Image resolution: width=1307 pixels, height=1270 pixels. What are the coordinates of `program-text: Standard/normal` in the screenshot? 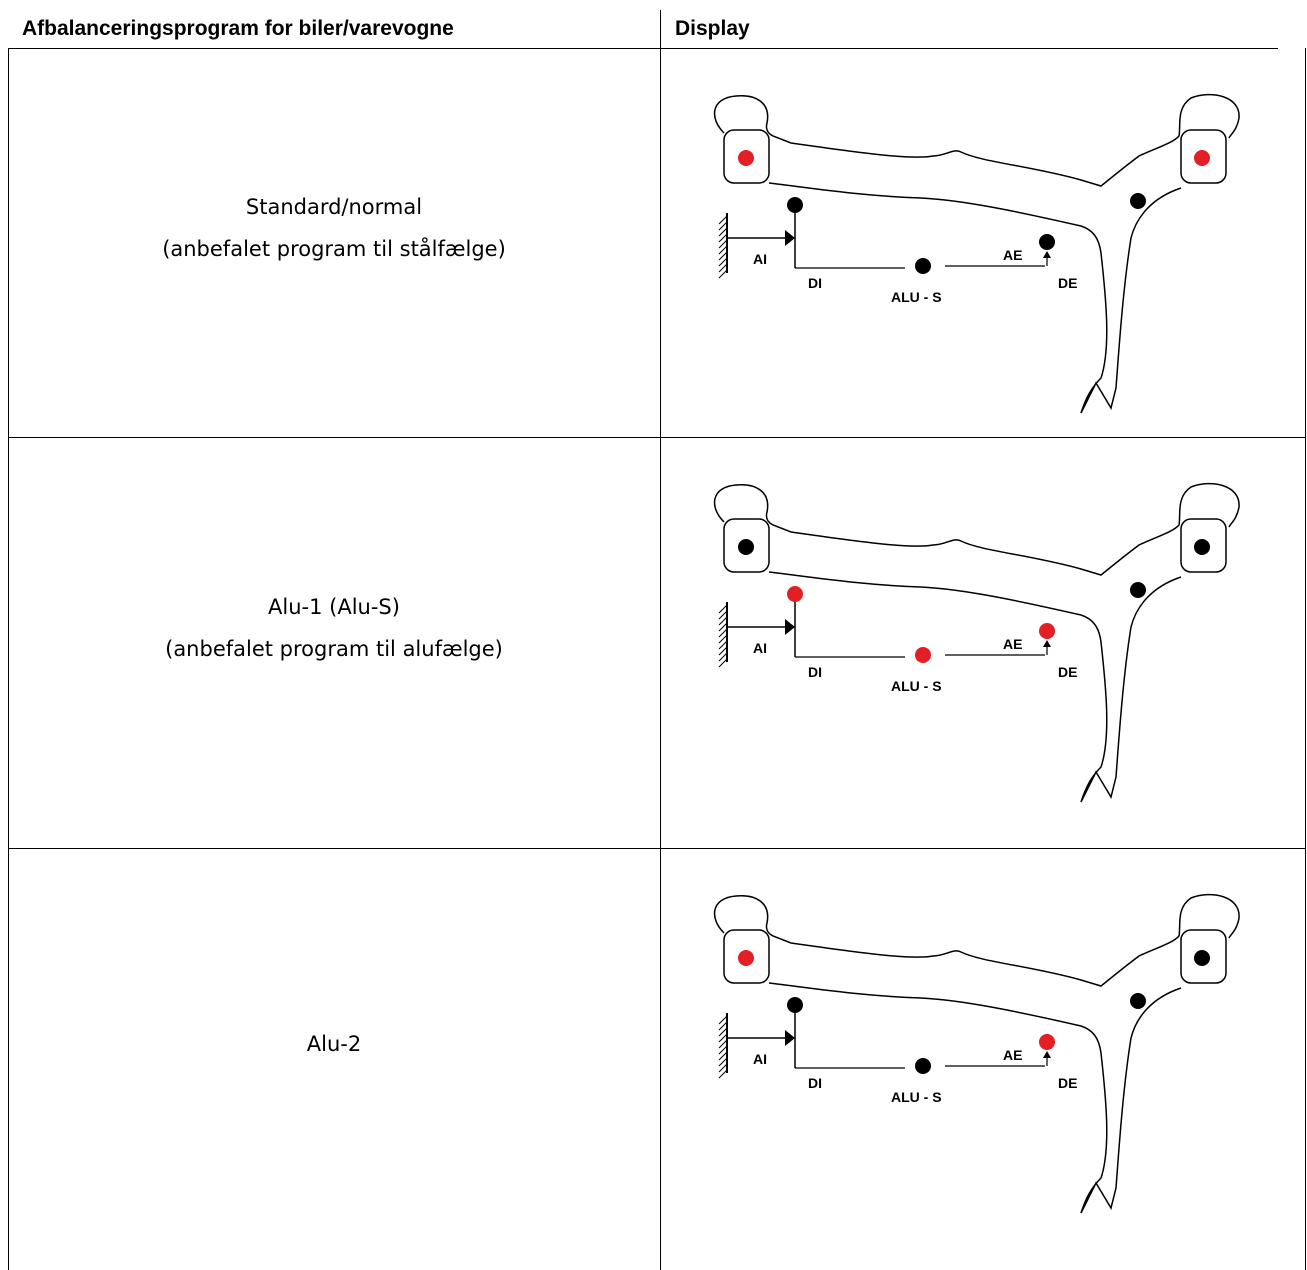 It's located at (334, 206).